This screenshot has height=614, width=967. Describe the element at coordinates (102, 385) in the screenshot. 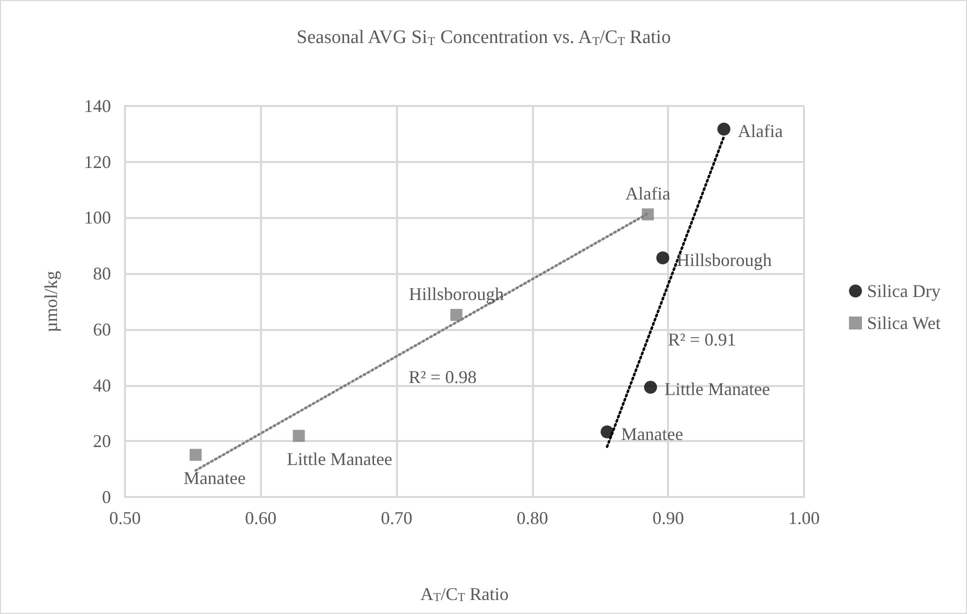

I see `y-tick-label: 40` at that location.